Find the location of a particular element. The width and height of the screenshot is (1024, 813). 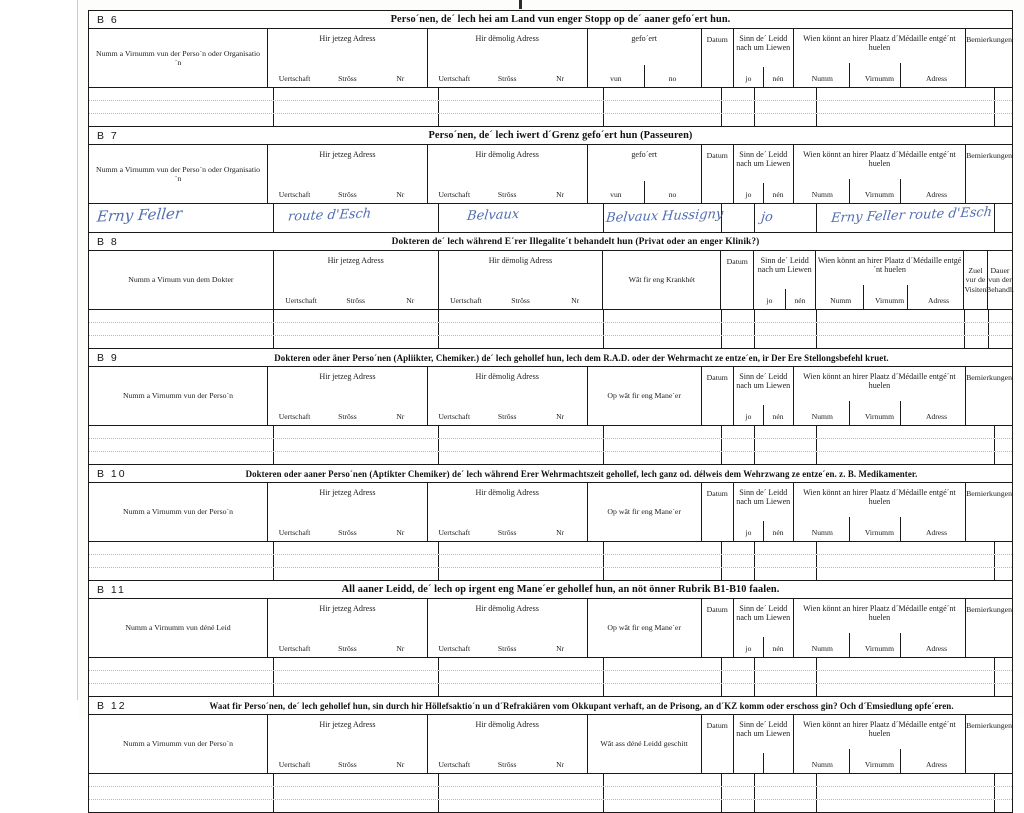

cell-visit-count is located at coordinates (977, 316).